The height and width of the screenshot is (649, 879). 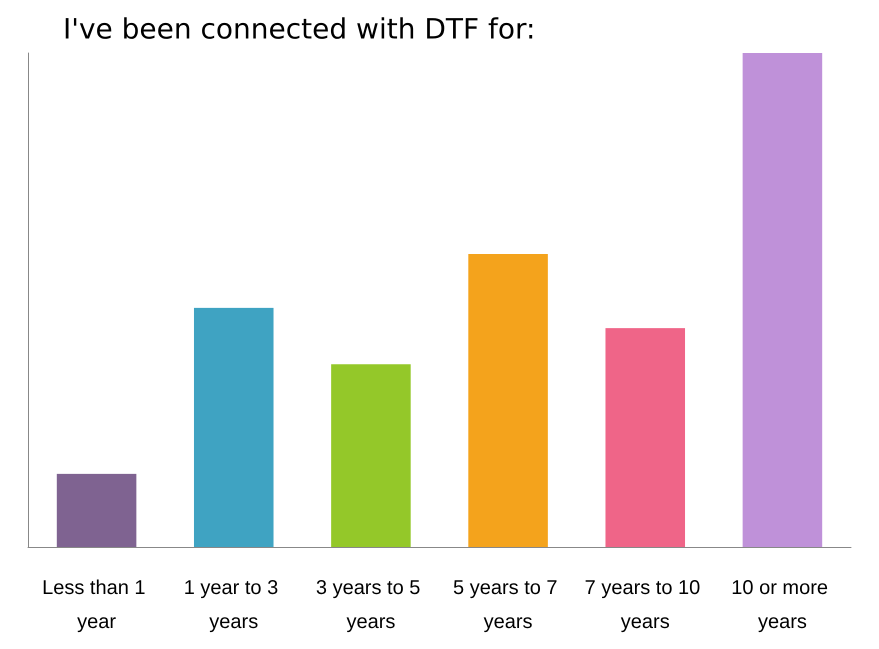 What do you see at coordinates (645, 605) in the screenshot?
I see `x-tick-label: 7 years to 10 years` at bounding box center [645, 605].